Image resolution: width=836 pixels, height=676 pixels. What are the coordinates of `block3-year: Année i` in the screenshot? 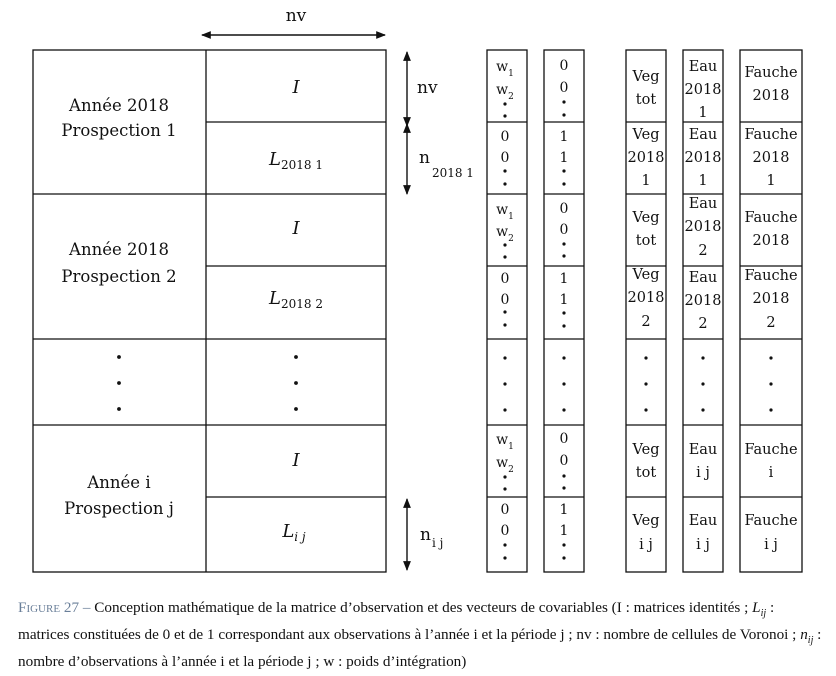 It's located at (118, 482).